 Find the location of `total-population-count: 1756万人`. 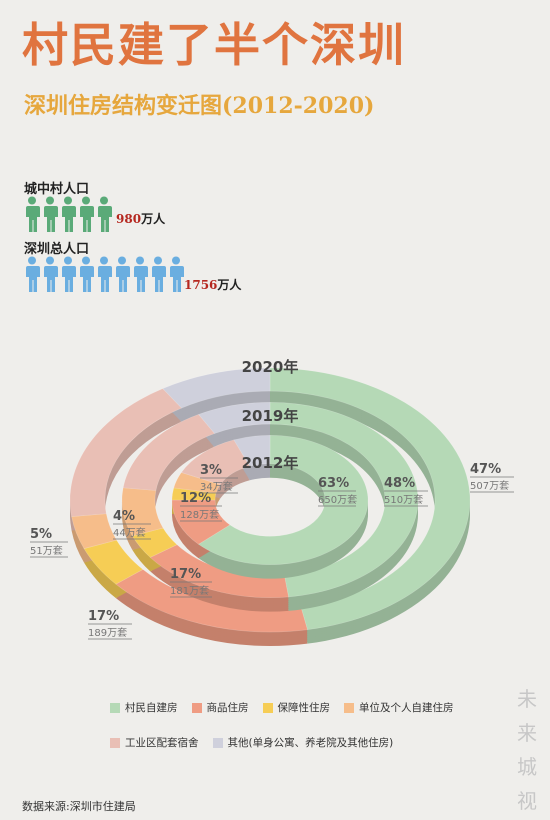

total-population-count: 1756万人 is located at coordinates (212, 284).